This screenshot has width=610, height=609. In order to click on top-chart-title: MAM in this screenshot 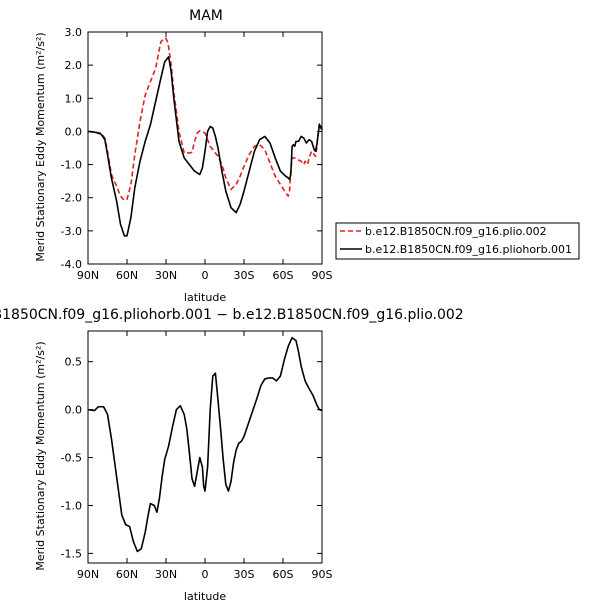, I will do `click(206, 16)`.